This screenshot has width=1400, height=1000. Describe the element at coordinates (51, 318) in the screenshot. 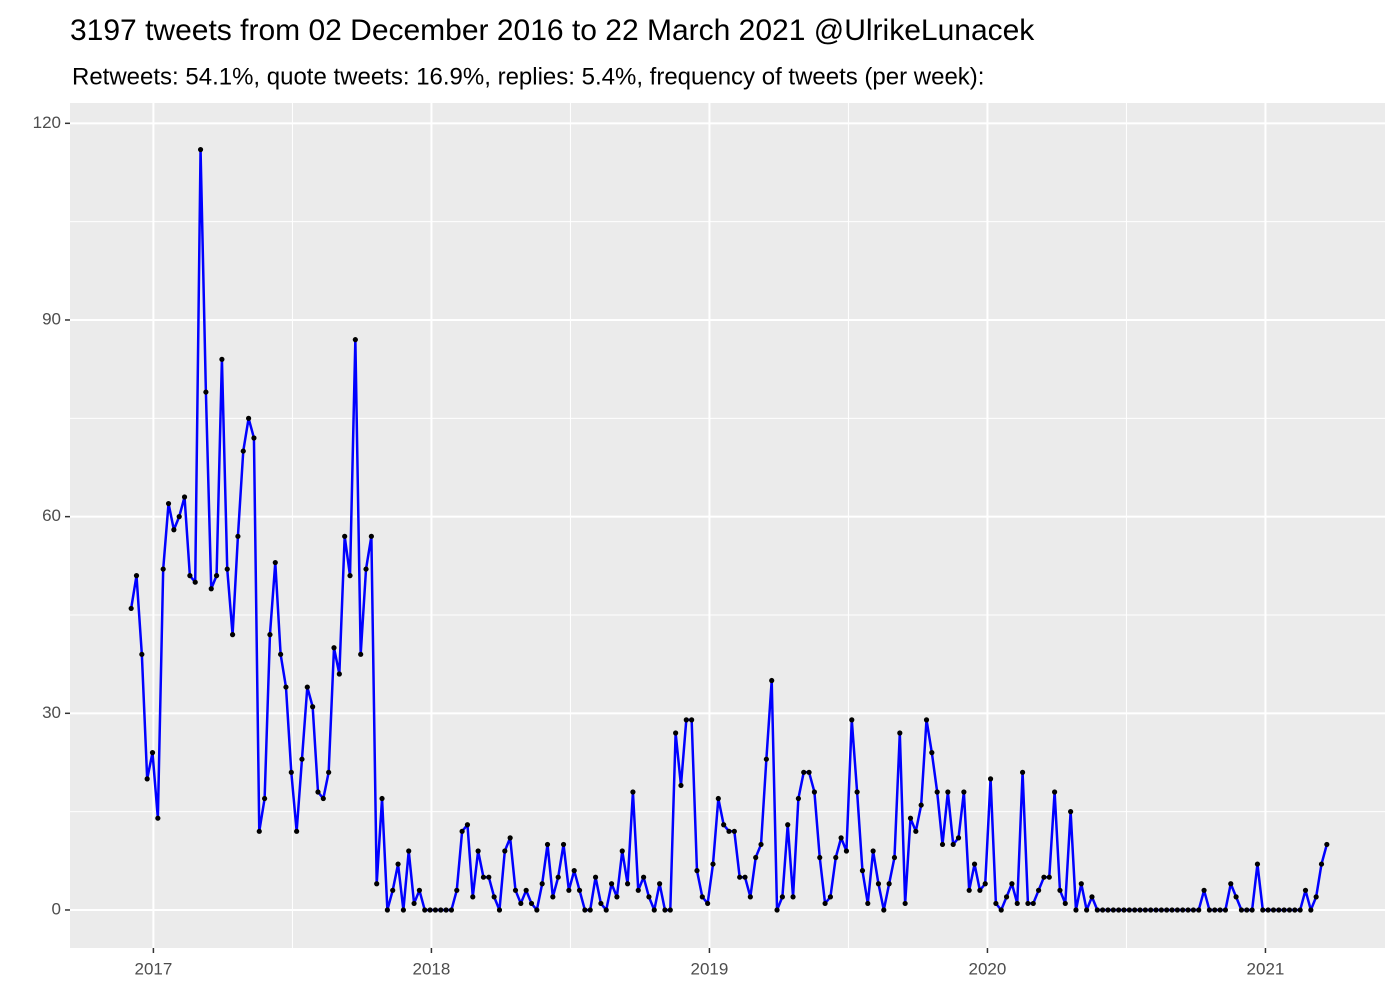

I see `y-tick-label: 90` at that location.